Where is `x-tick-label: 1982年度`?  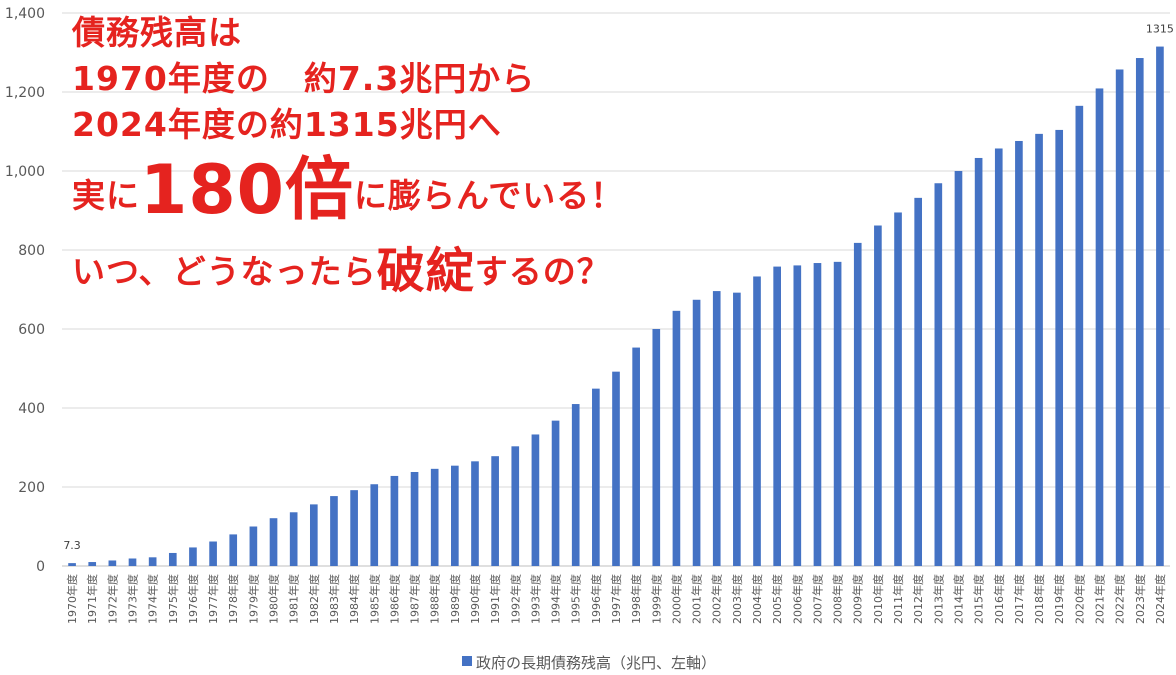
x-tick-label: 1982年度 is located at coordinates (314, 599).